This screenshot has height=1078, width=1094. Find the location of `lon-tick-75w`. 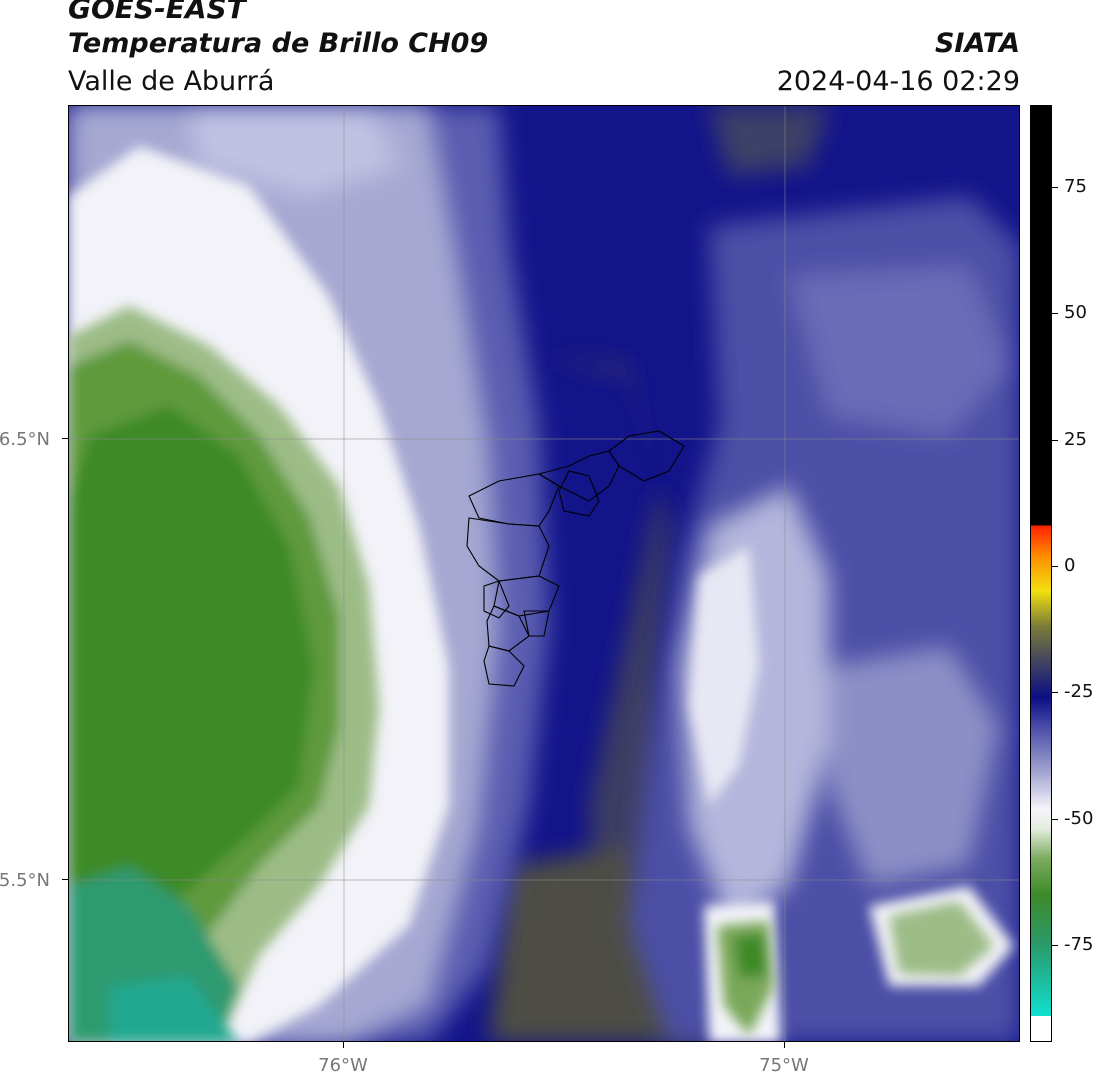

lon-tick-75w is located at coordinates (784, 1045).